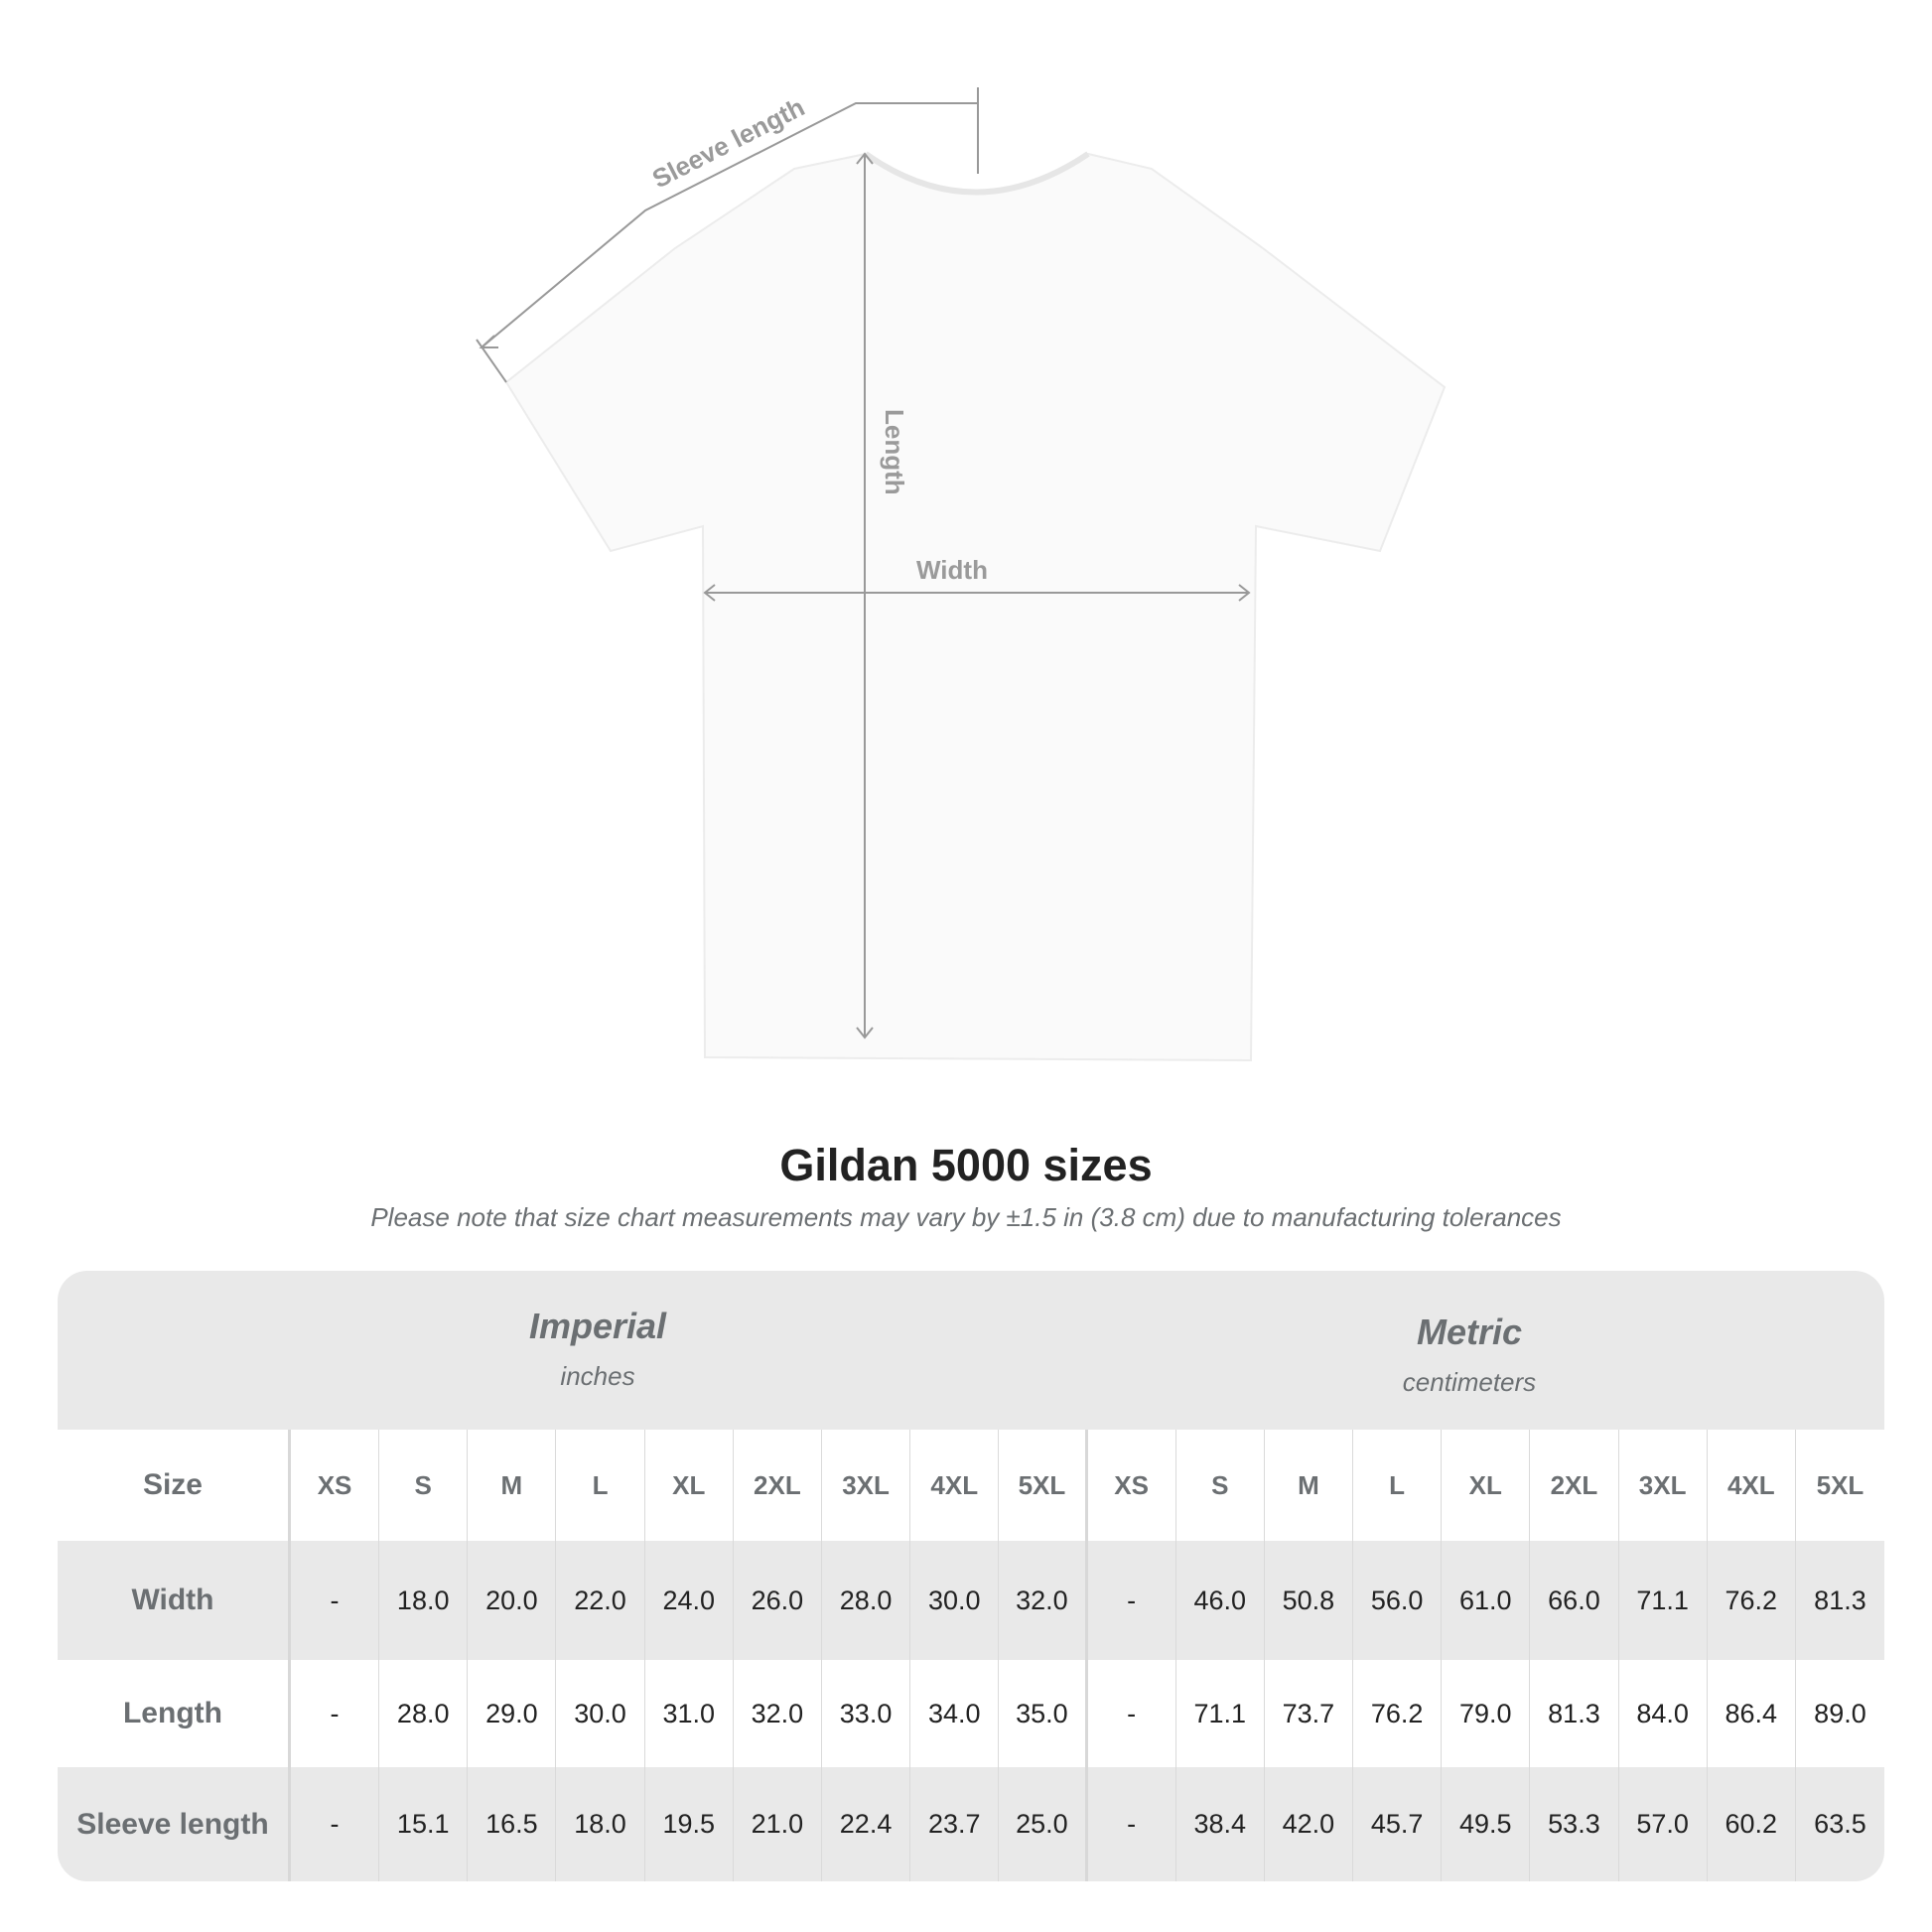 The height and width of the screenshot is (1932, 1932). Describe the element at coordinates (1752, 1714) in the screenshot. I see `table-cell: 86.4` at that location.